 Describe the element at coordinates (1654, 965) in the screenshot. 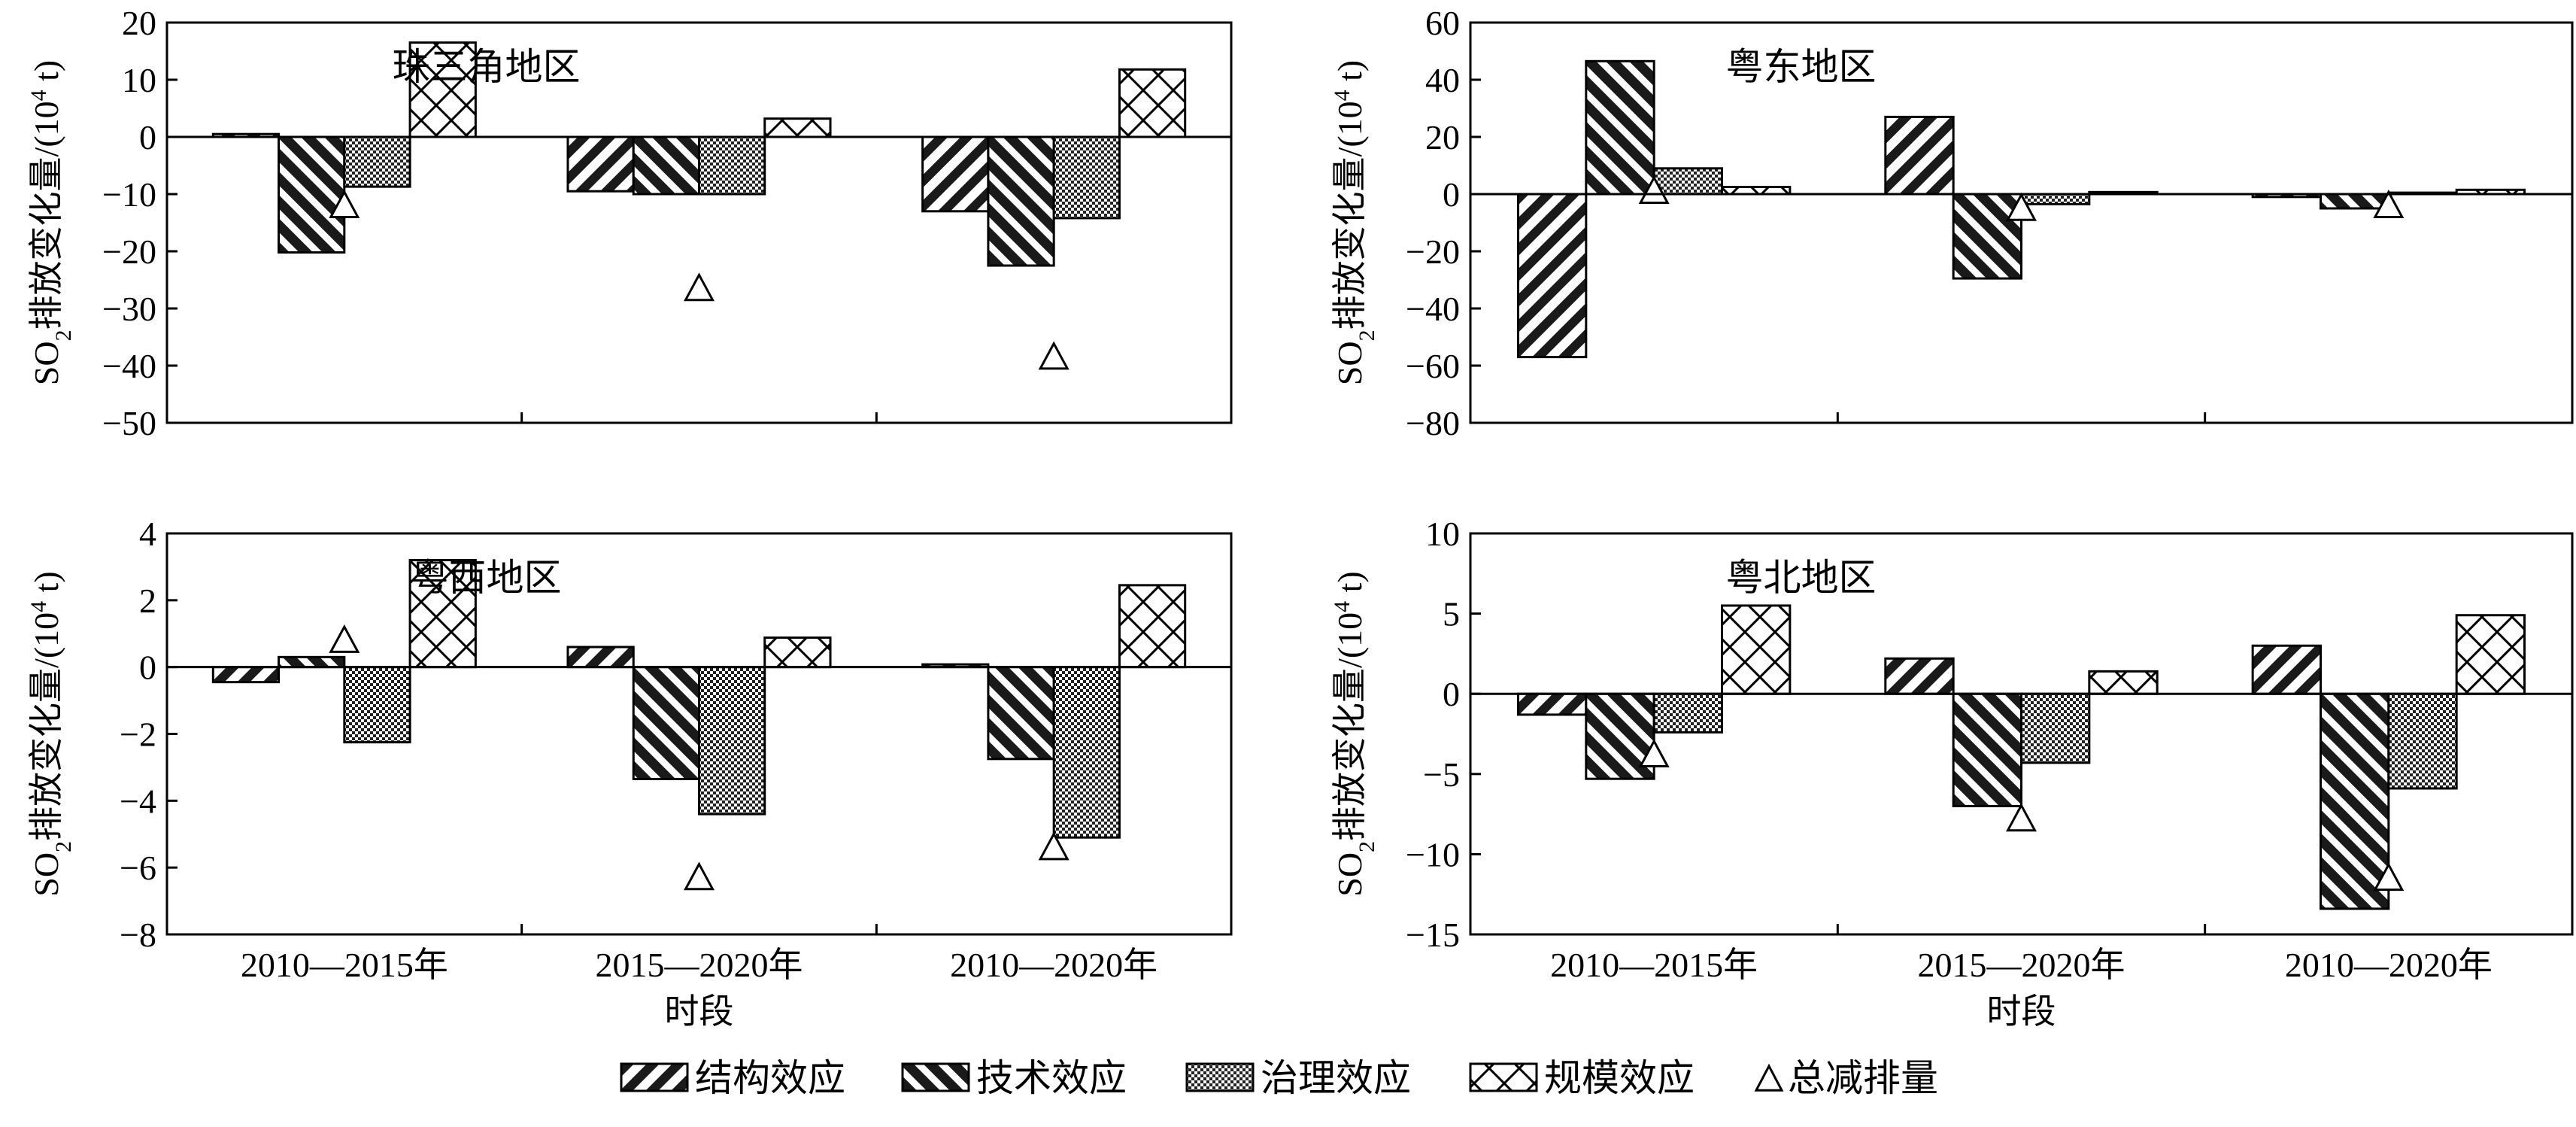

I see `x-category-label: 2010—2015年` at that location.